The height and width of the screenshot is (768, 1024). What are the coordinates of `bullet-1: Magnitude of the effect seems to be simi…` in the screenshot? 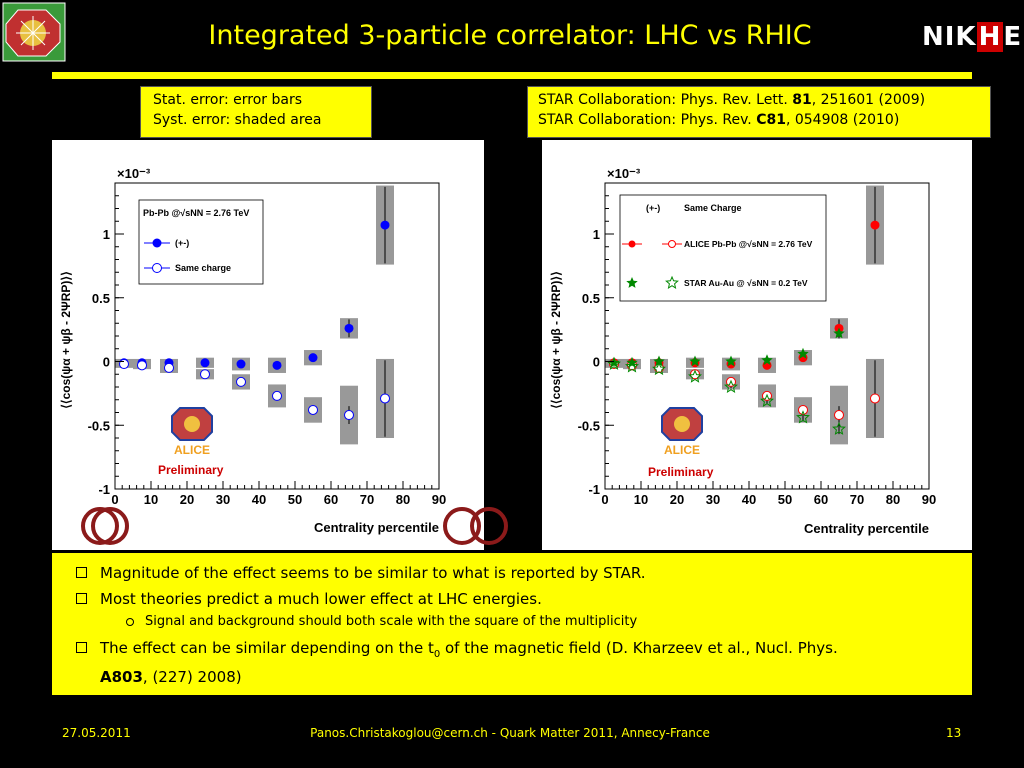 It's located at (361, 573).